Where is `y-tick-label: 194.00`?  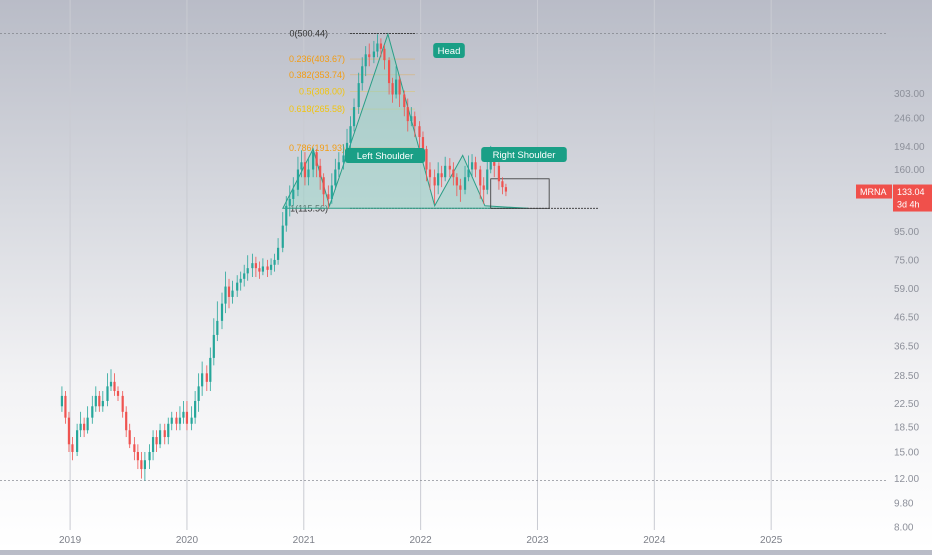
y-tick-label: 194.00 is located at coordinates (909, 147).